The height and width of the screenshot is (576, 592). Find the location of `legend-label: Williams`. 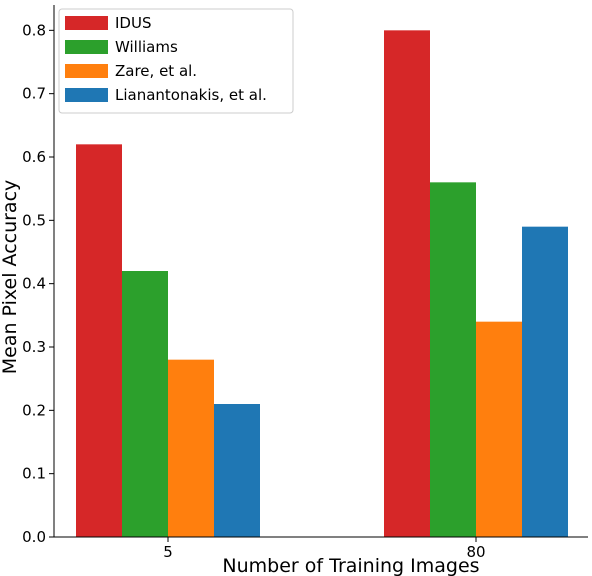

legend-label: Williams is located at coordinates (146, 47).